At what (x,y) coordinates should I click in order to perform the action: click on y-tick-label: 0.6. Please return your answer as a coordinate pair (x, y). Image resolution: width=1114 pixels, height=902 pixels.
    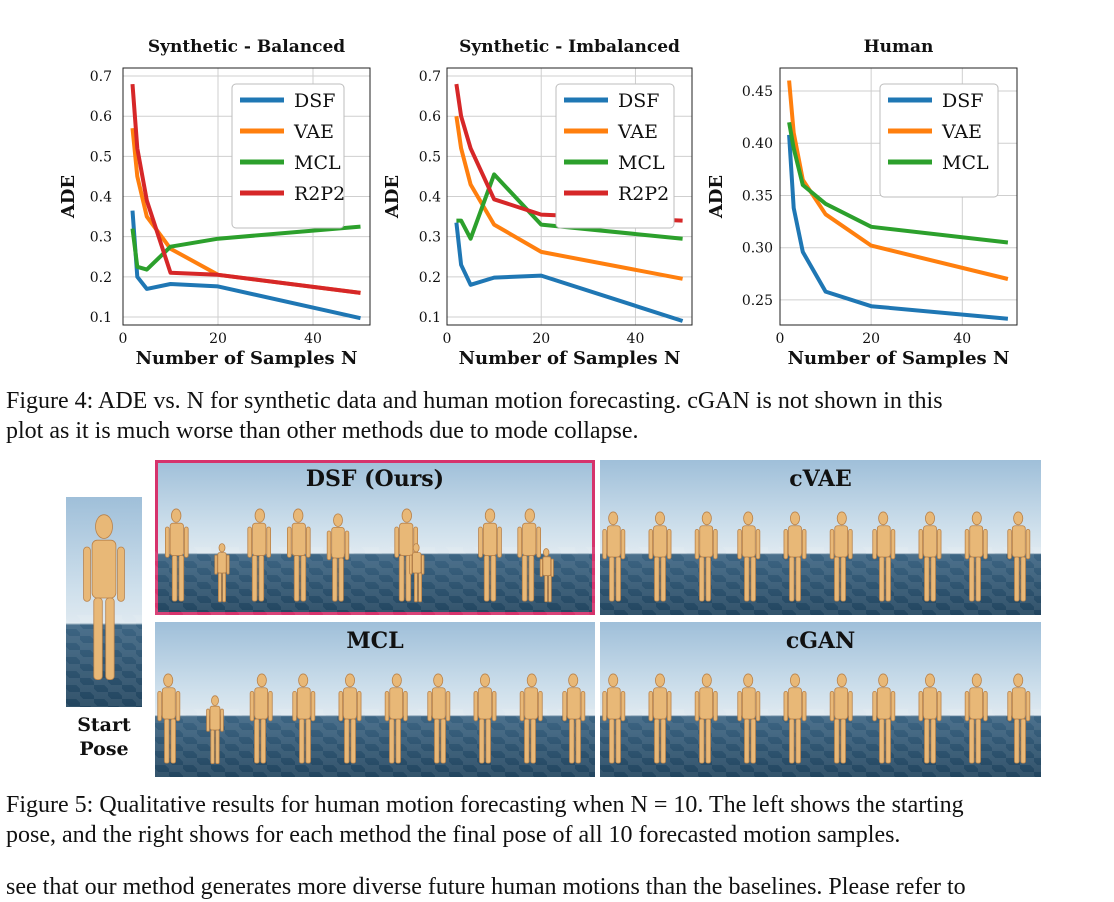
    Looking at the image, I should click on (101, 117).